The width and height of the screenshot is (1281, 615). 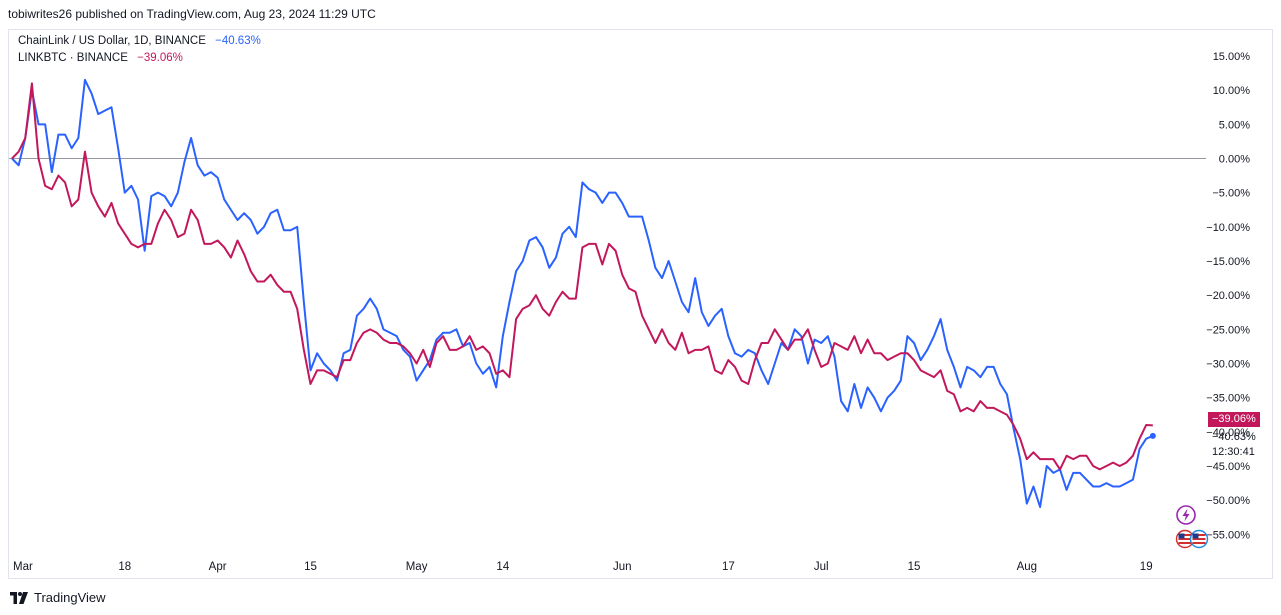 I want to click on last-value-dot-linkusd, so click(x=1152, y=435).